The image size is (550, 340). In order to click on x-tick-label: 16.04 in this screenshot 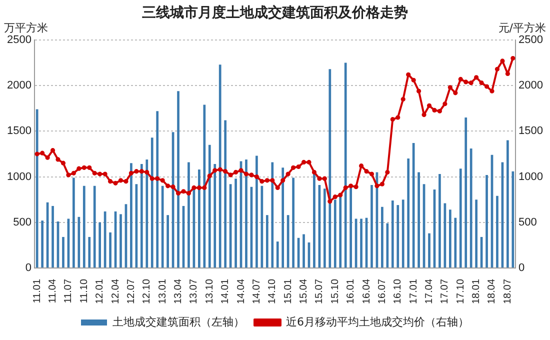, I will do `click(366, 291)`.